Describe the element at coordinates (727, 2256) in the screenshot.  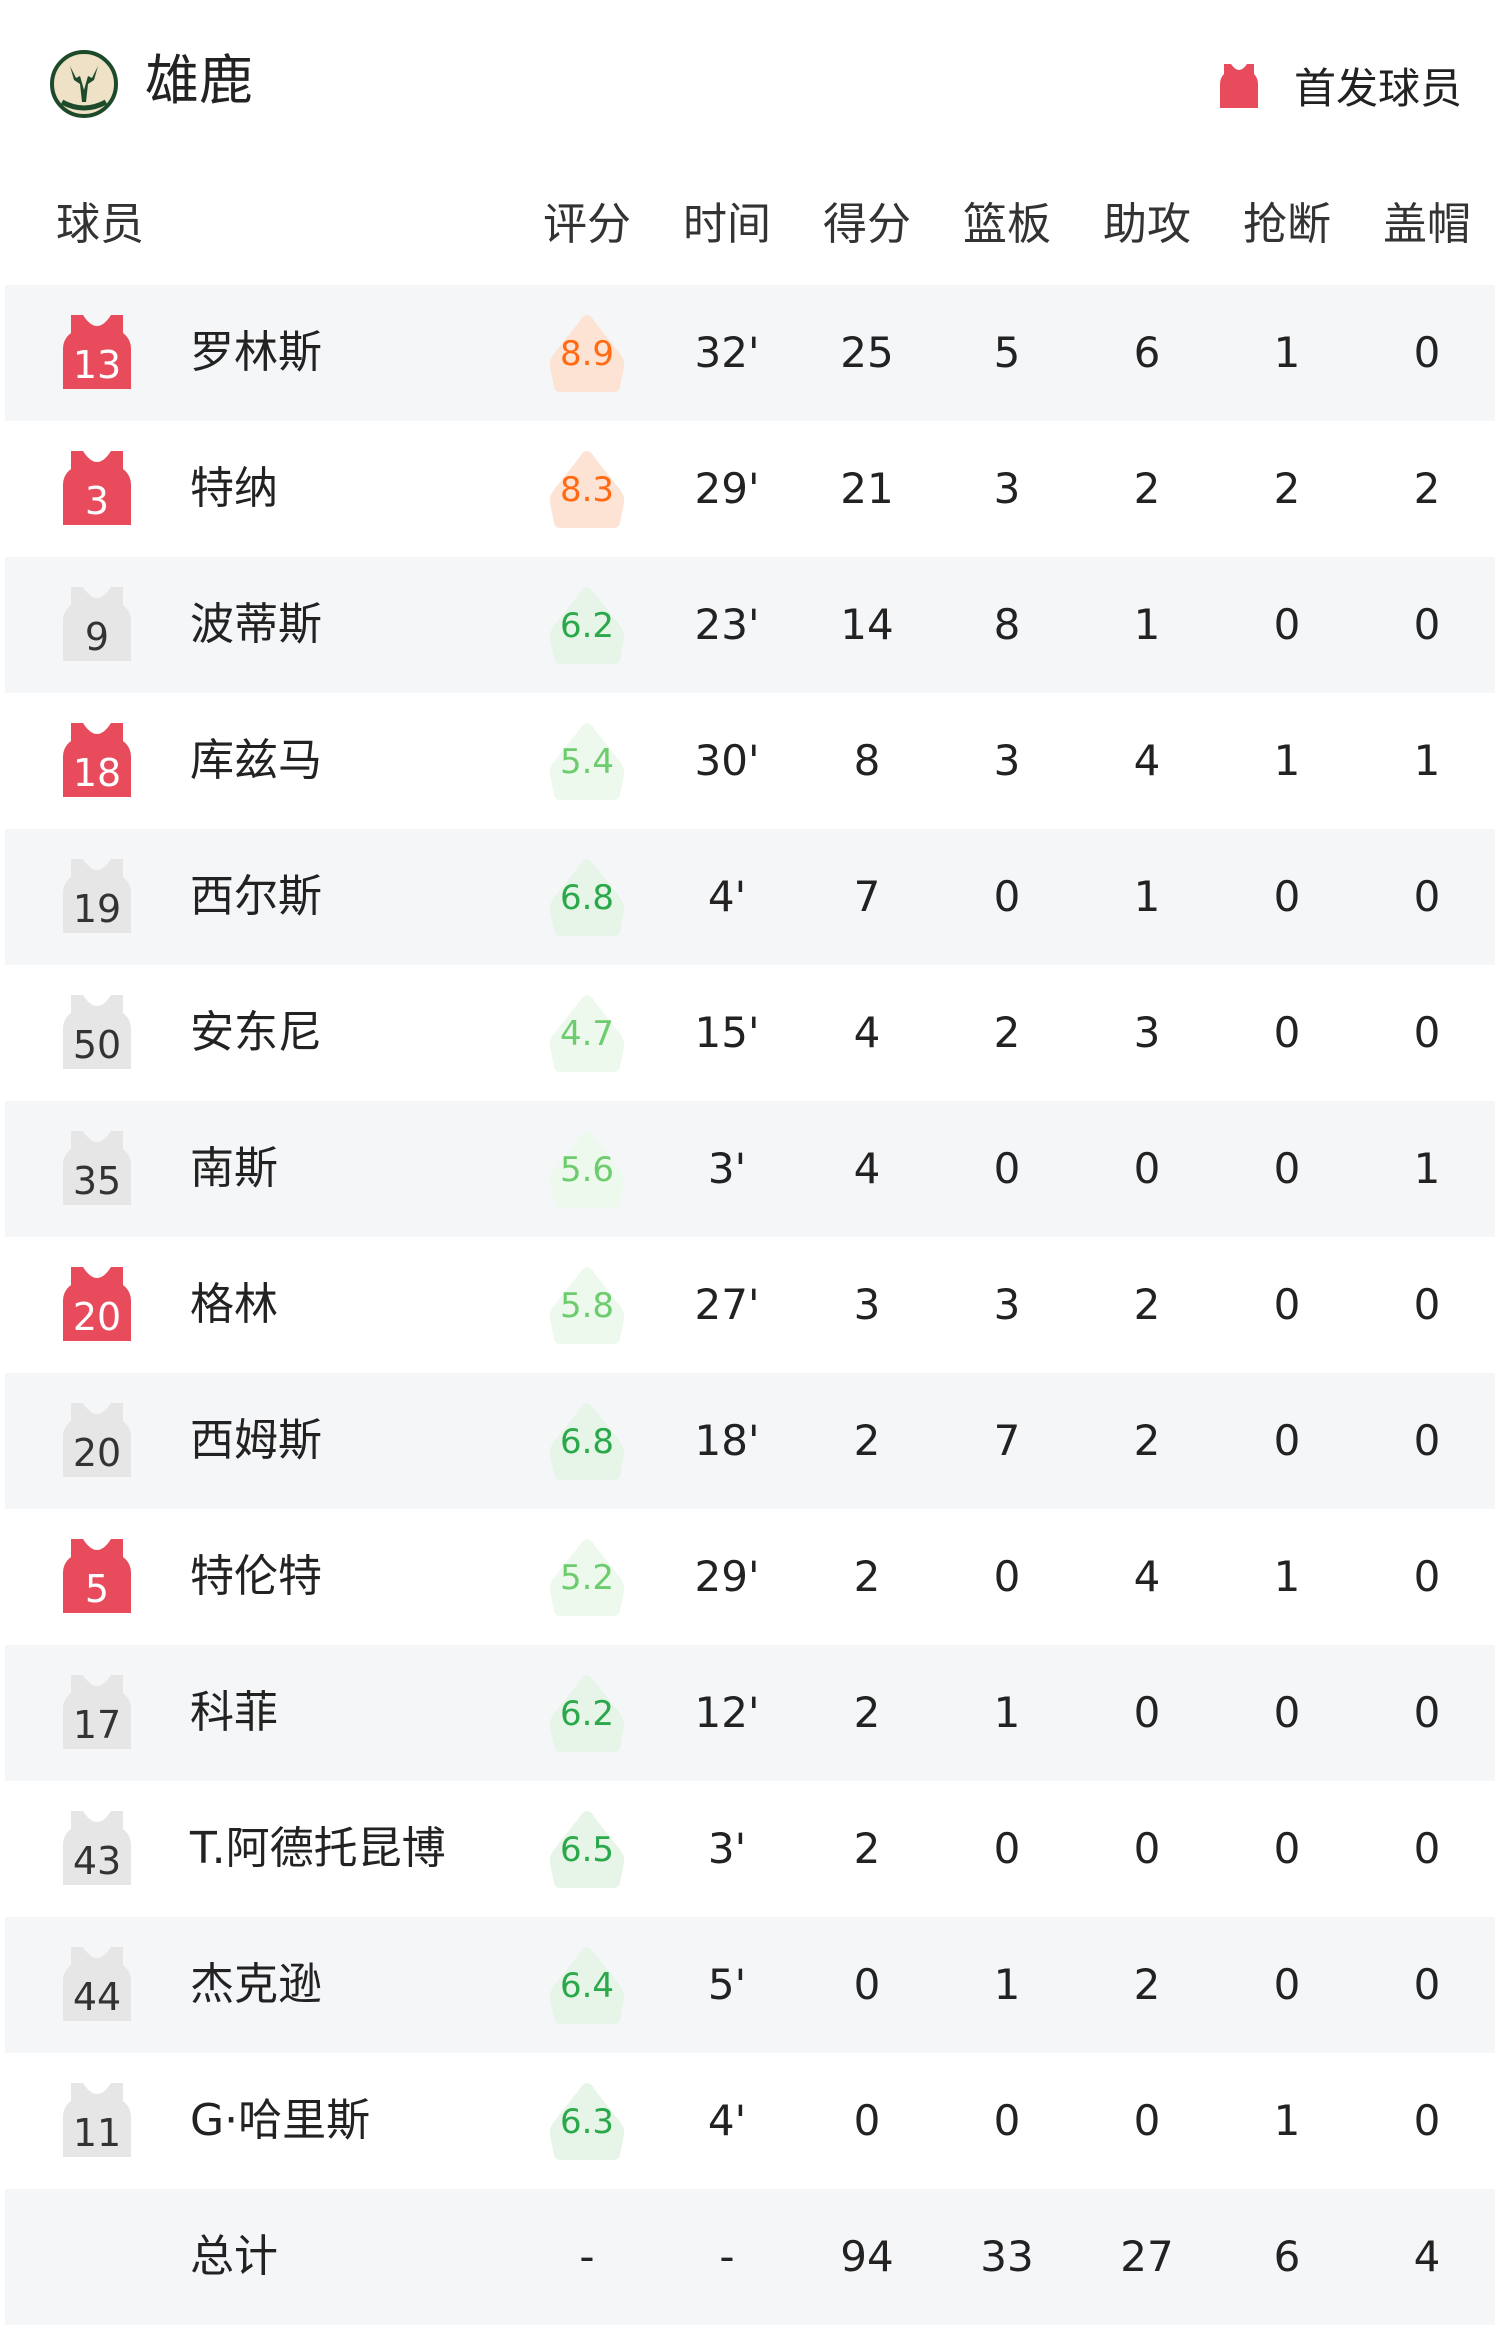
I see `total-min: -` at that location.